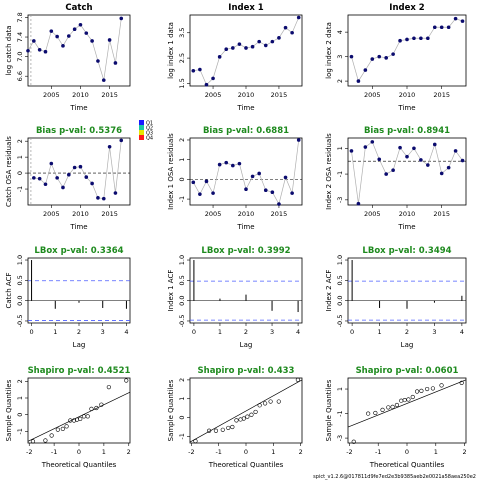  I want to click on catch-osa-xlabel: Time, so click(78, 227).